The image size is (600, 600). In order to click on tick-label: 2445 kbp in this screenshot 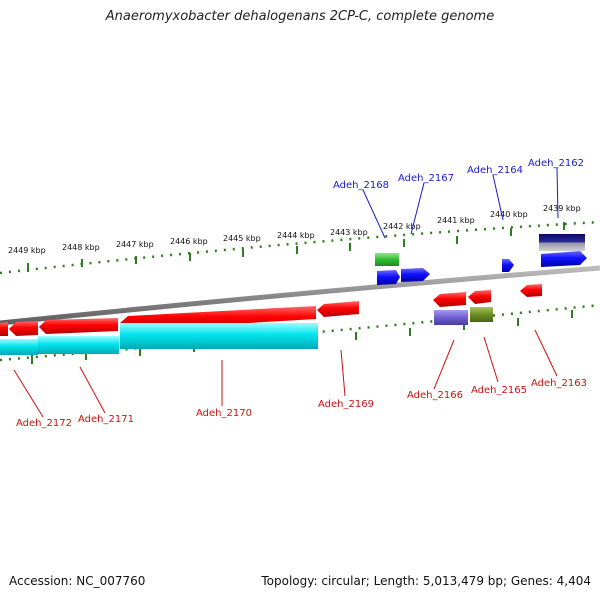, I will do `click(242, 238)`.